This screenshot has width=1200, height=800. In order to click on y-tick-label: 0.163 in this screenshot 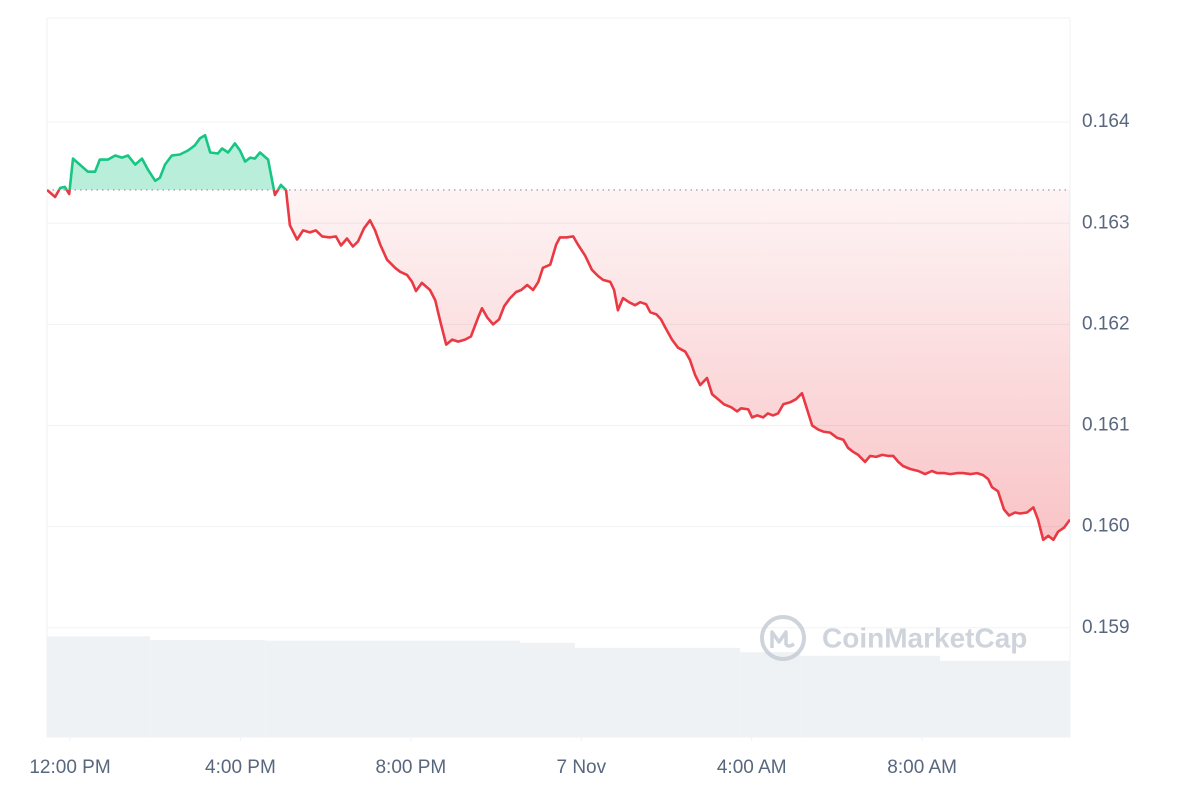, I will do `click(1106, 222)`.